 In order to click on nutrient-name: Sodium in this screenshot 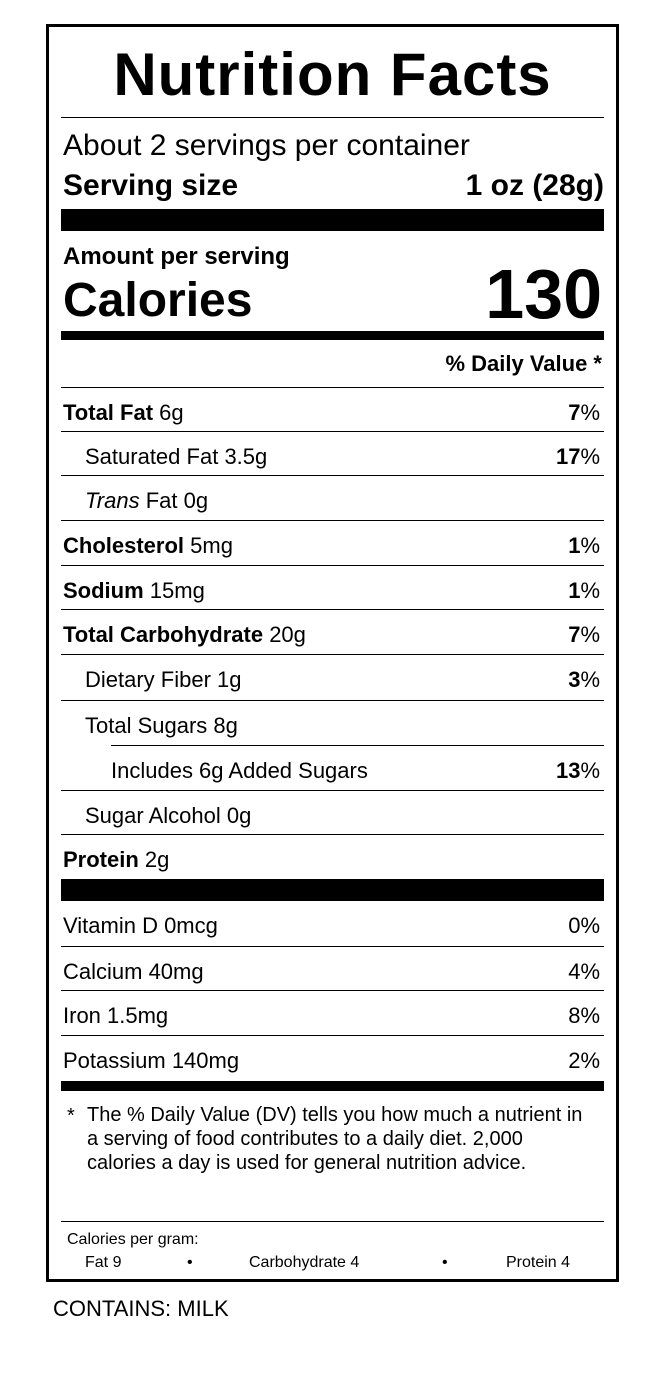, I will do `click(103, 590)`.